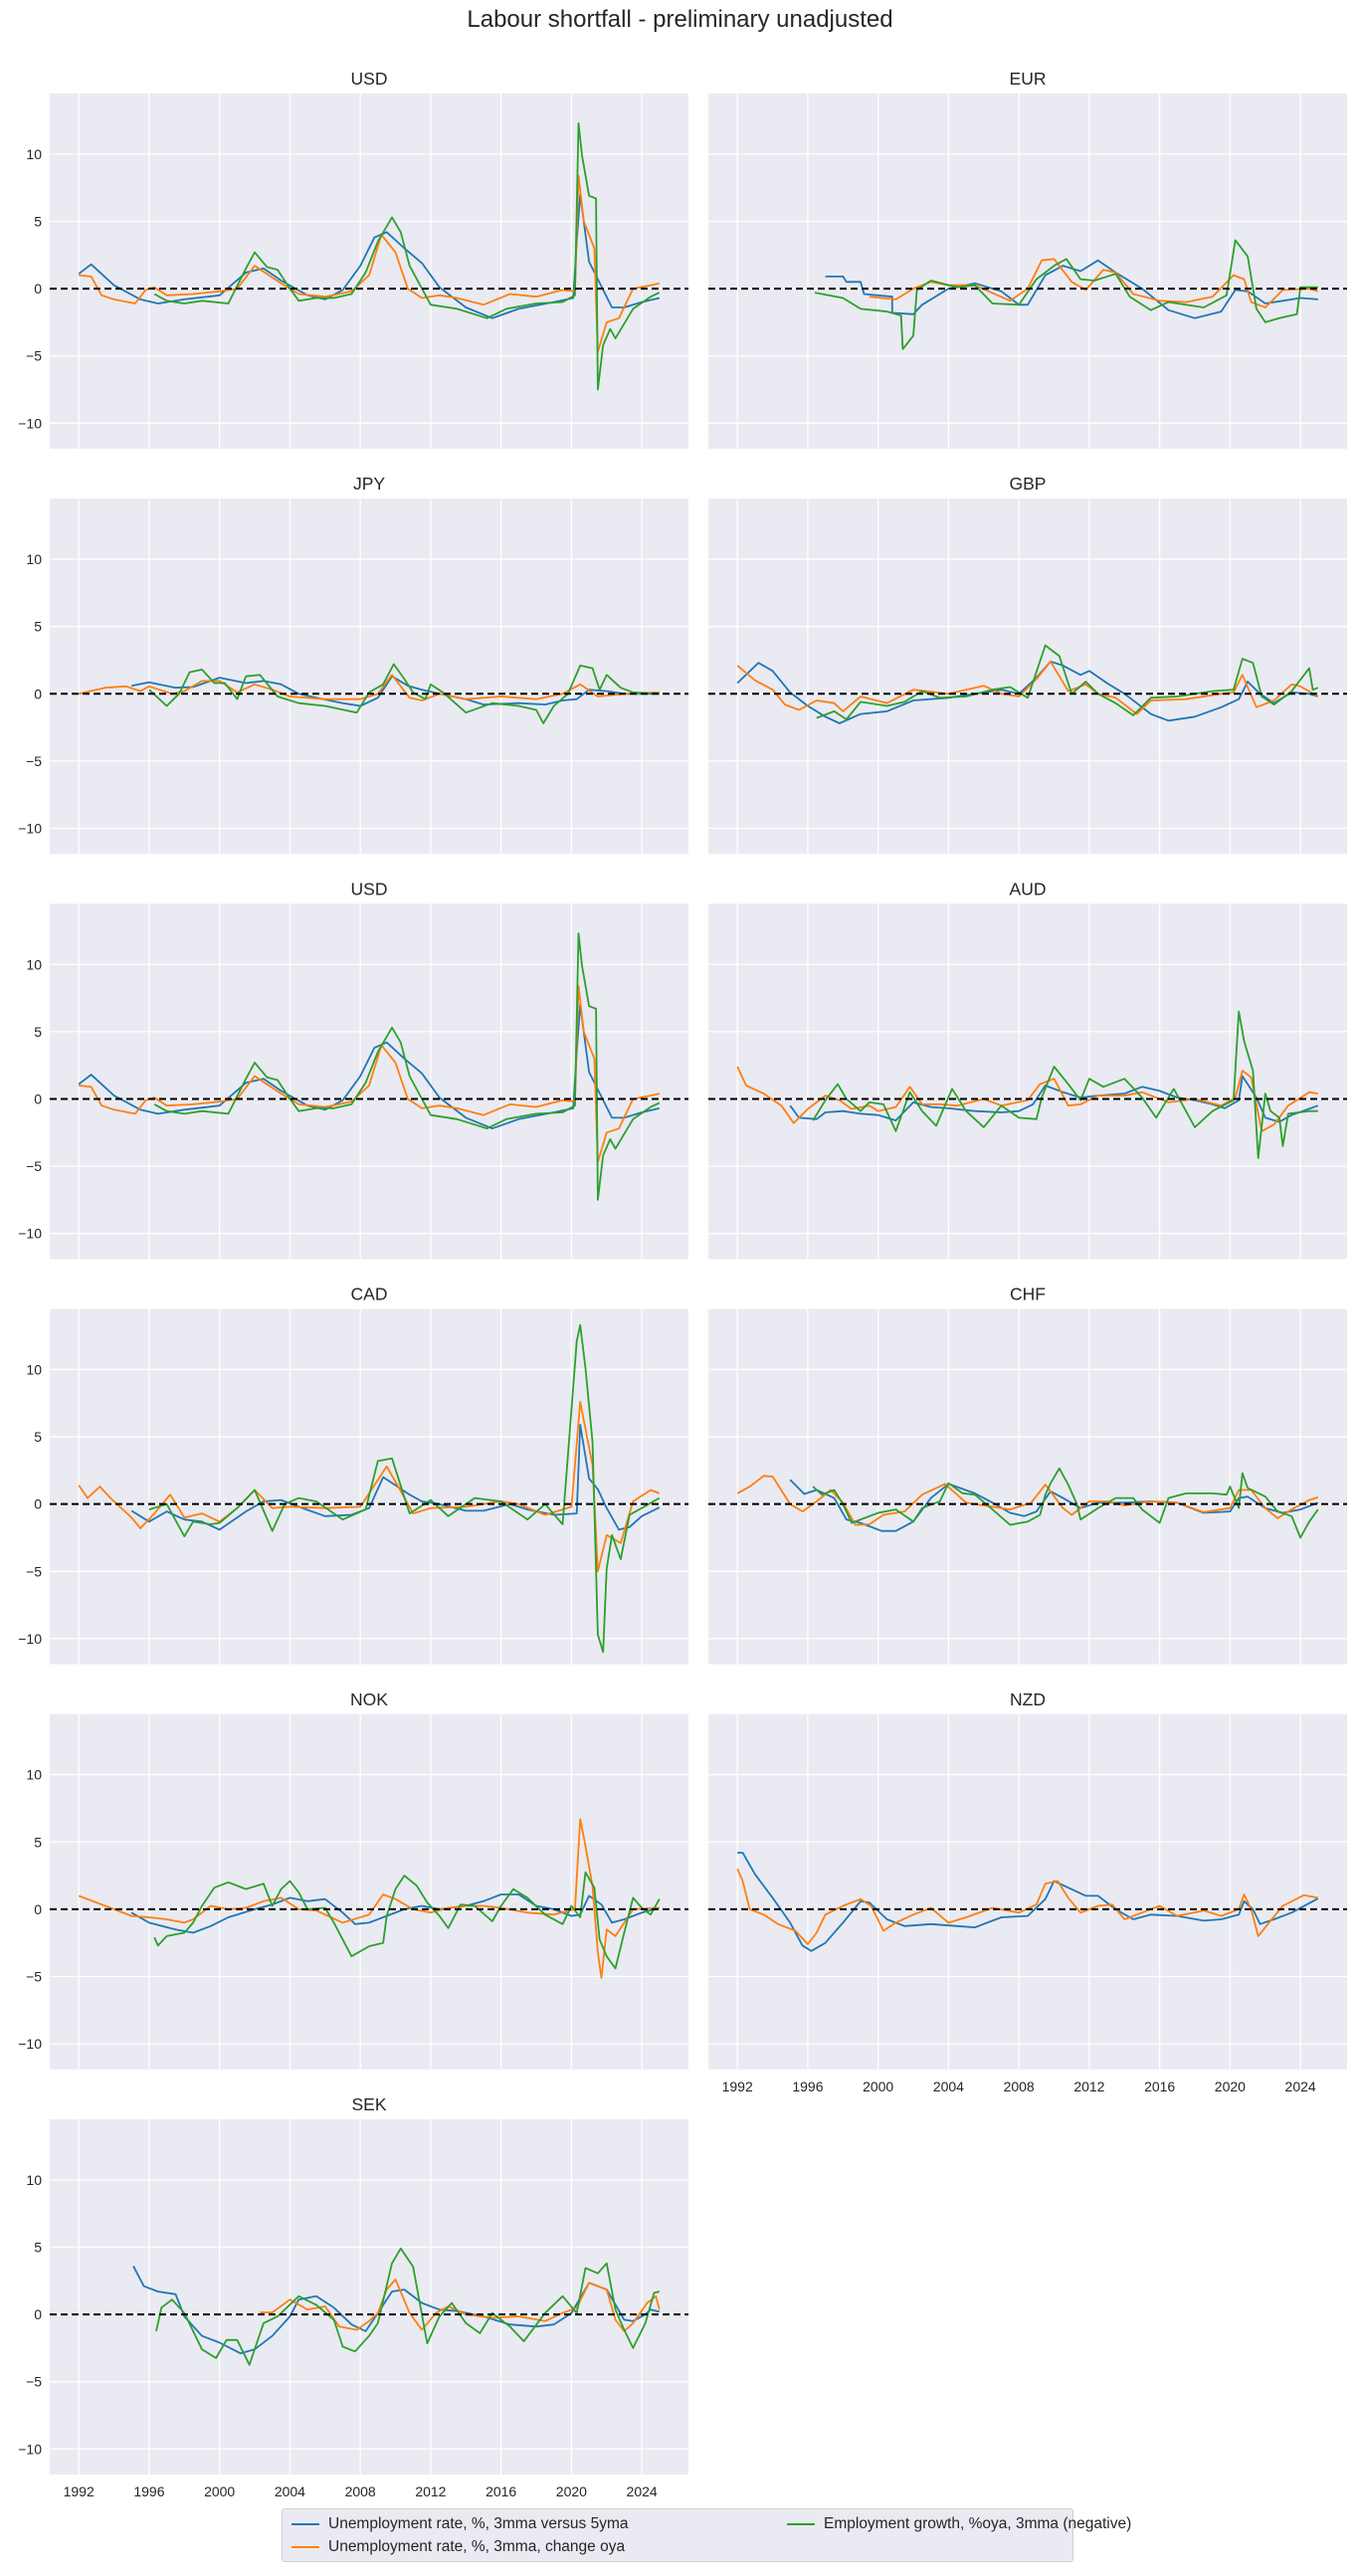 The image size is (1360, 2576). Describe the element at coordinates (305, 2524) in the screenshot. I see `legend-swatch-blue` at that location.